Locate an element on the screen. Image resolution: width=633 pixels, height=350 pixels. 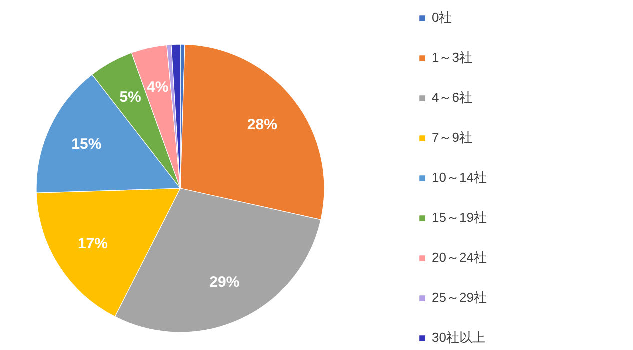
legend-label: 7～9社 is located at coordinates (452, 138).